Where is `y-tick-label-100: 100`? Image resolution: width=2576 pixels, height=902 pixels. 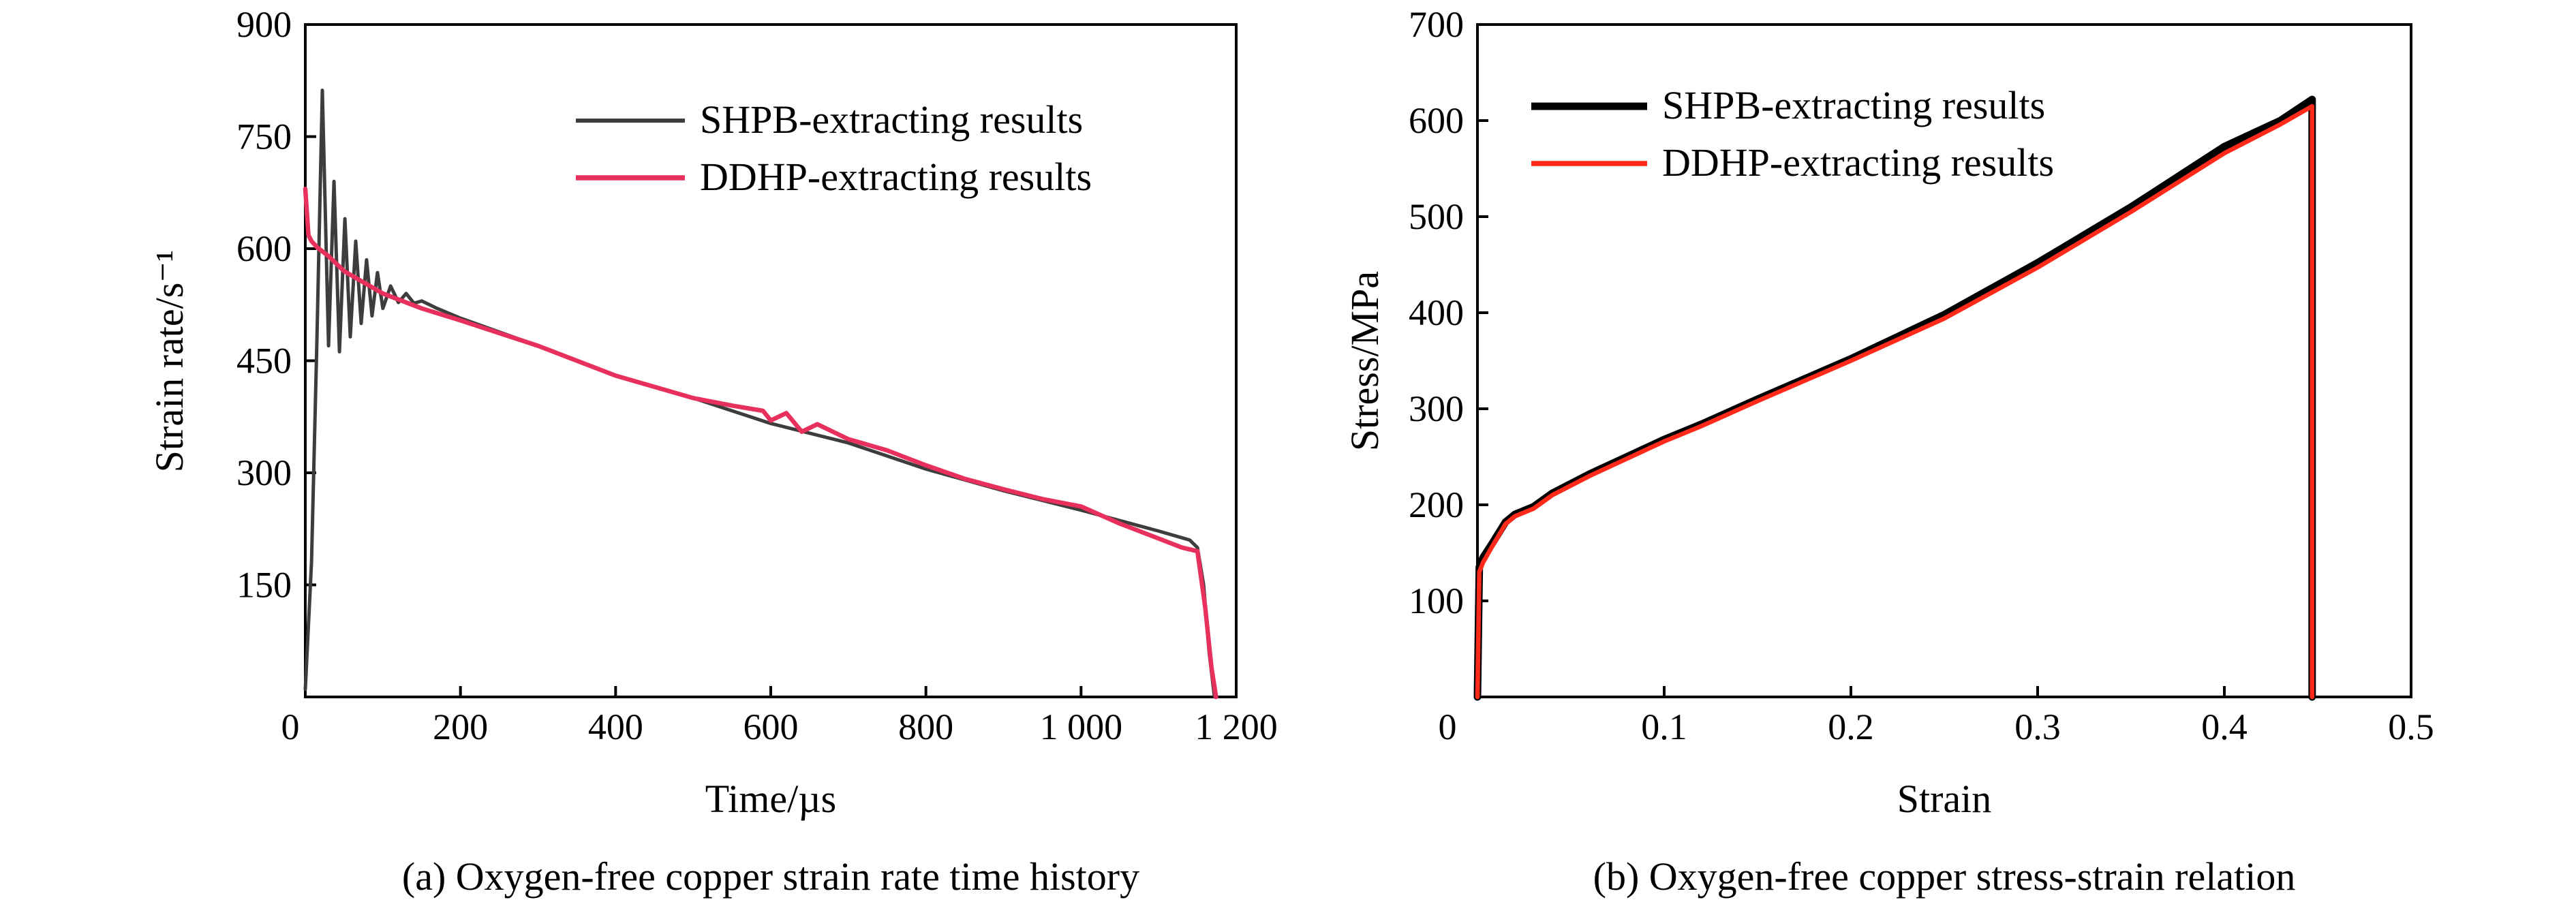
y-tick-label-100: 100 is located at coordinates (1437, 600).